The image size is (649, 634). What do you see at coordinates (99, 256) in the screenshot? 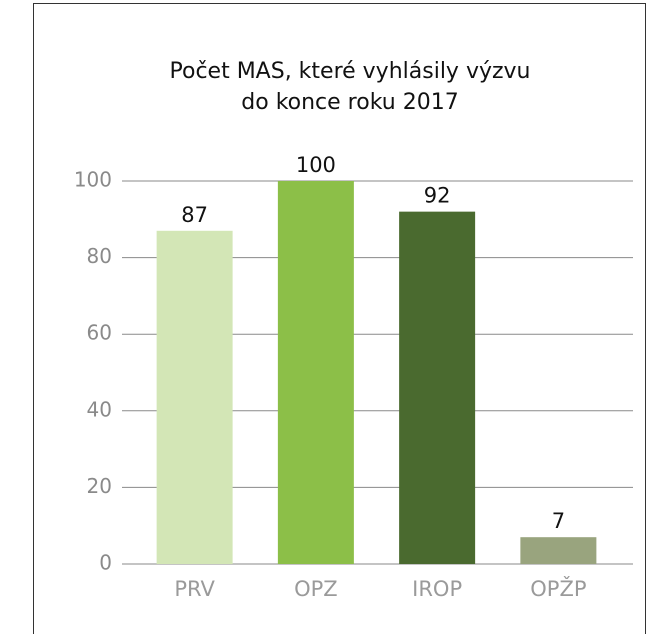
I see `y-tick-label: 80` at bounding box center [99, 256].